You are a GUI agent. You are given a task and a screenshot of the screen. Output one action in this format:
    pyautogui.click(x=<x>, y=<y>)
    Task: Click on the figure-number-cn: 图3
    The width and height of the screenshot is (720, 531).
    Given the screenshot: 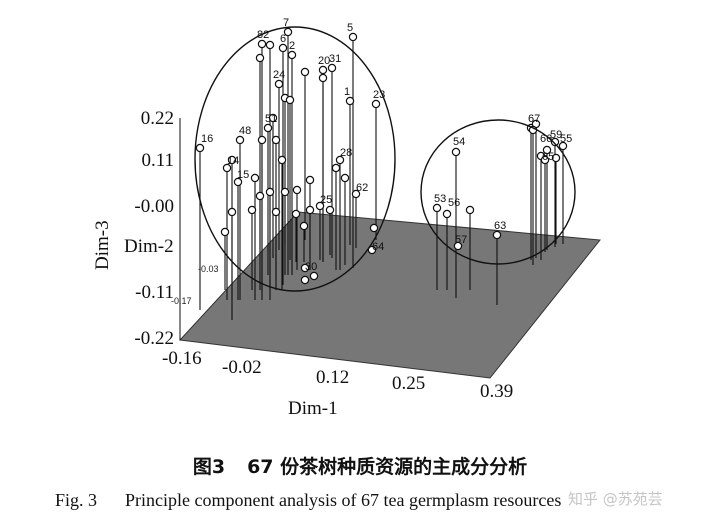 What is the action you would take?
    pyautogui.click(x=209, y=467)
    